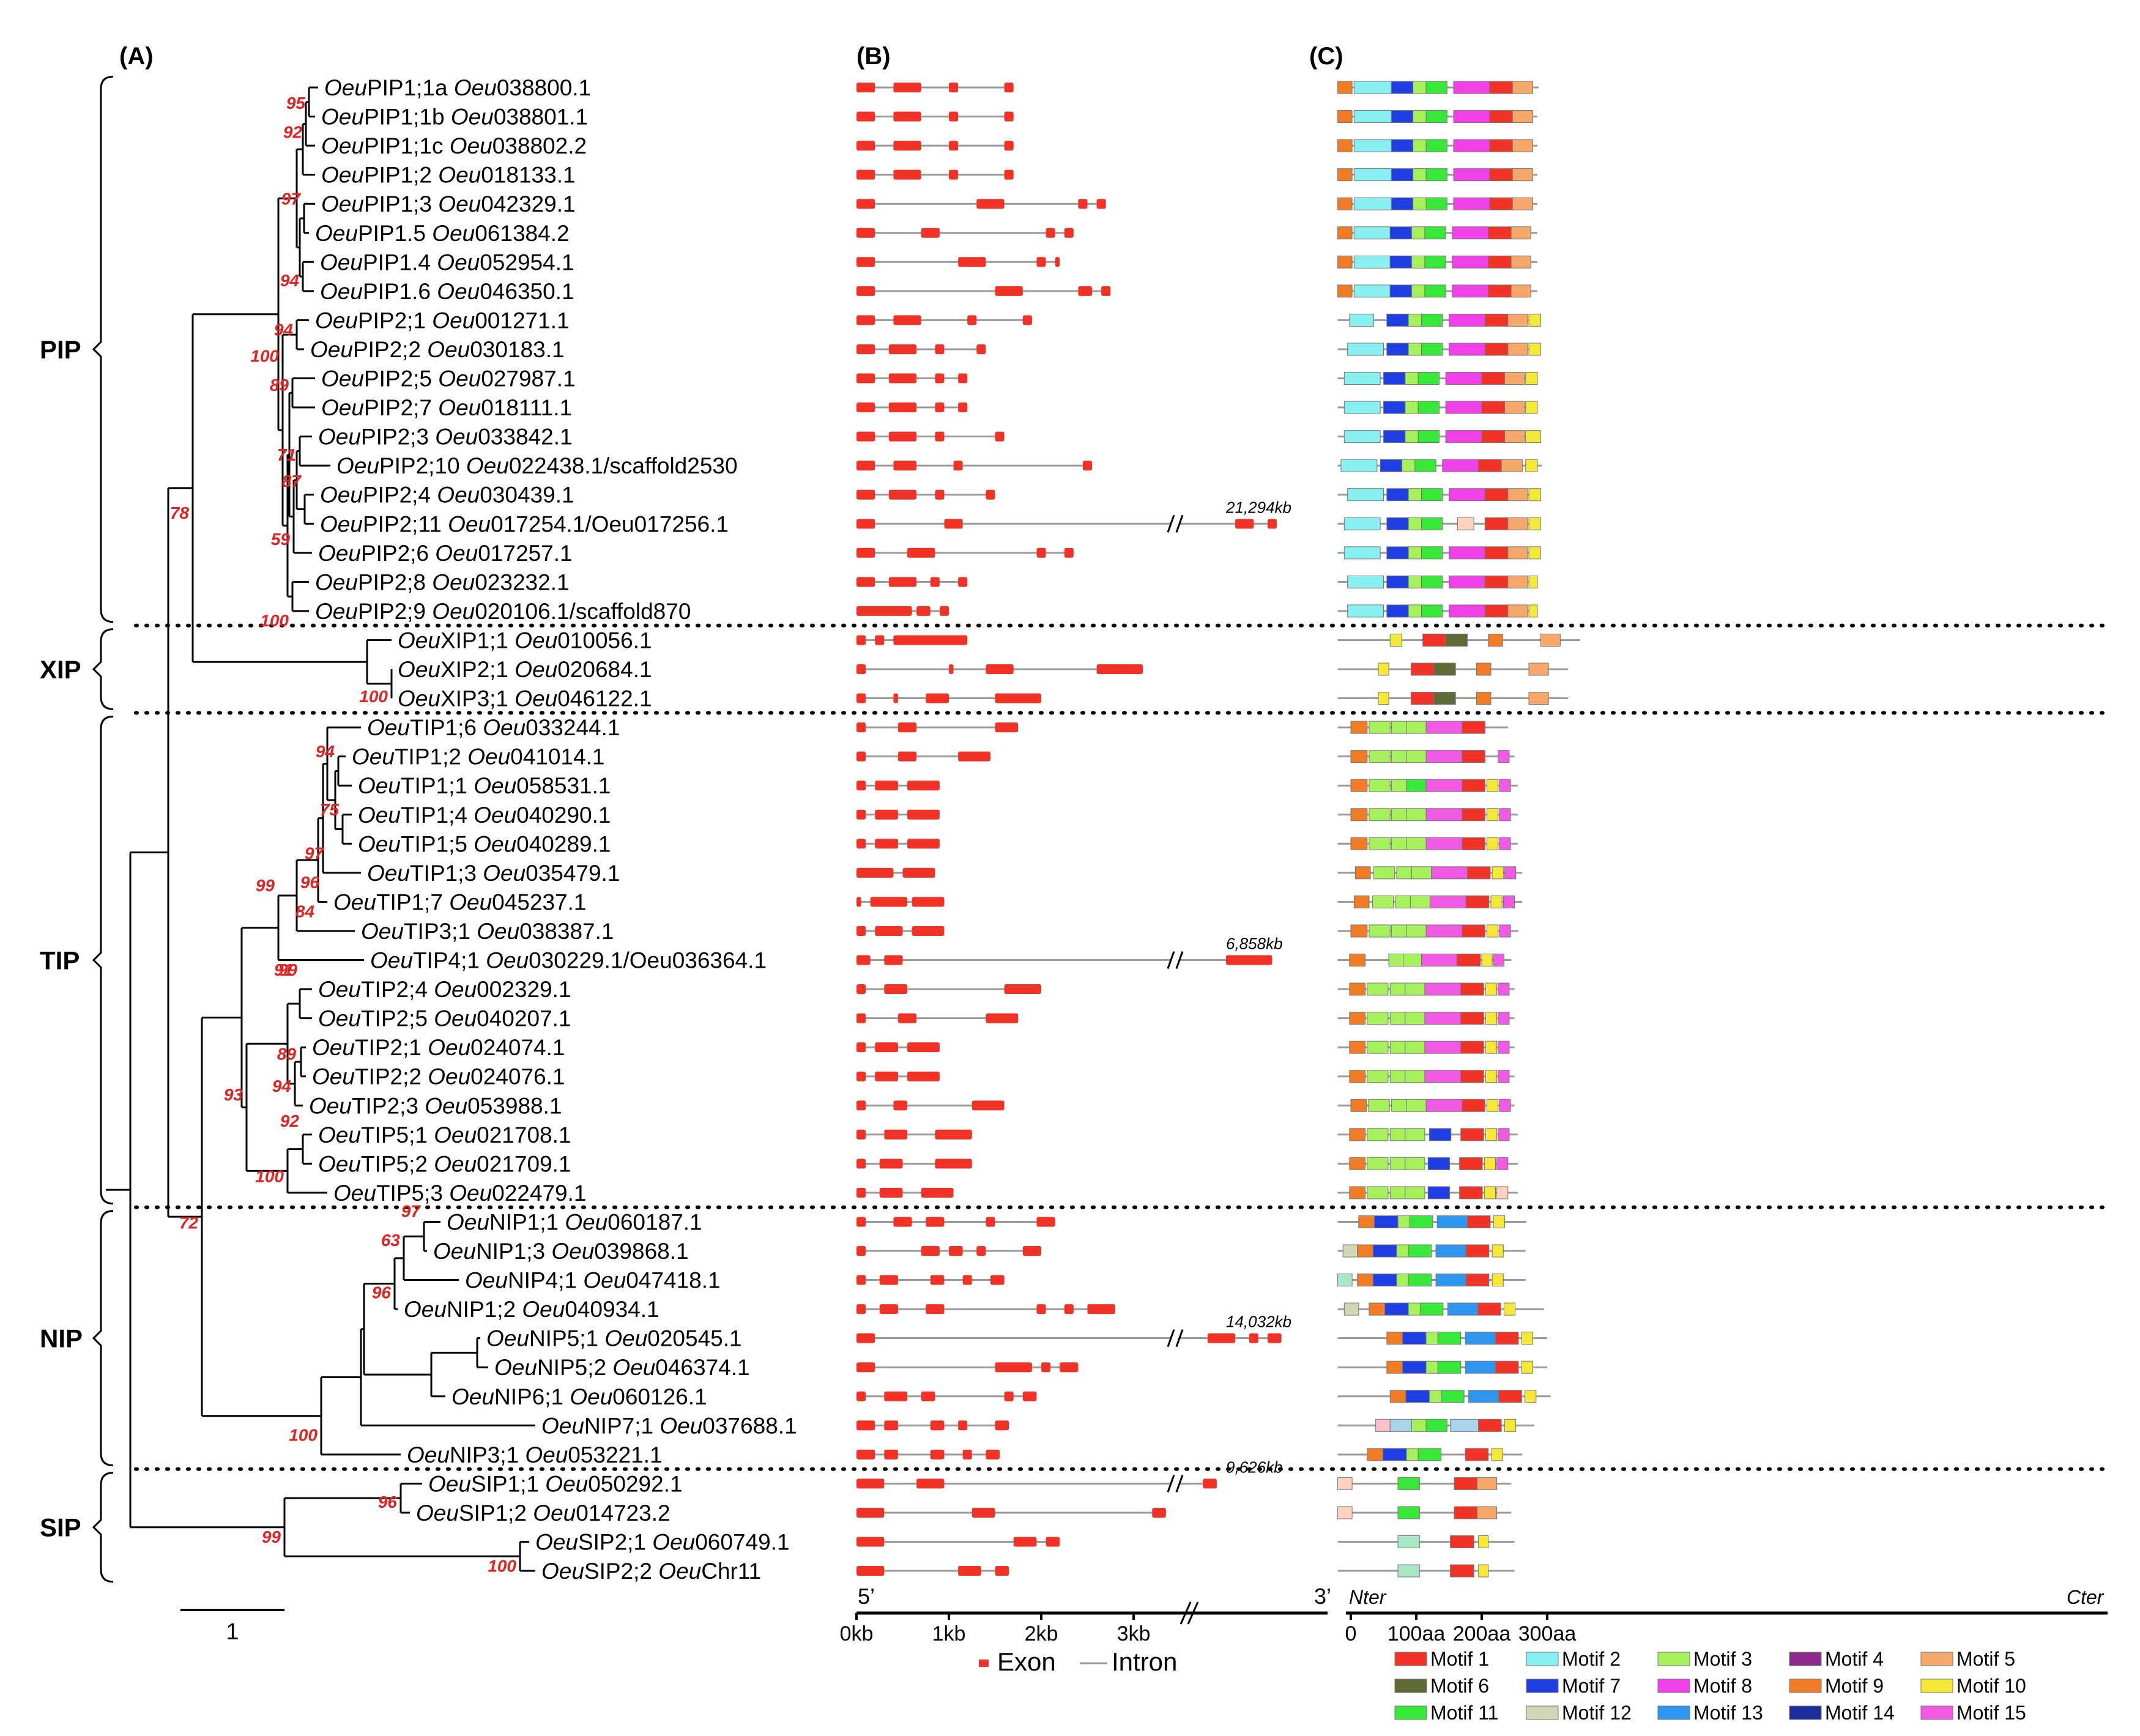 Image resolution: width=2140 pixels, height=1736 pixels. Describe the element at coordinates (593, 1280) in the screenshot. I see `gene-label: OeuNIP4;1 Oeu047418.1` at that location.